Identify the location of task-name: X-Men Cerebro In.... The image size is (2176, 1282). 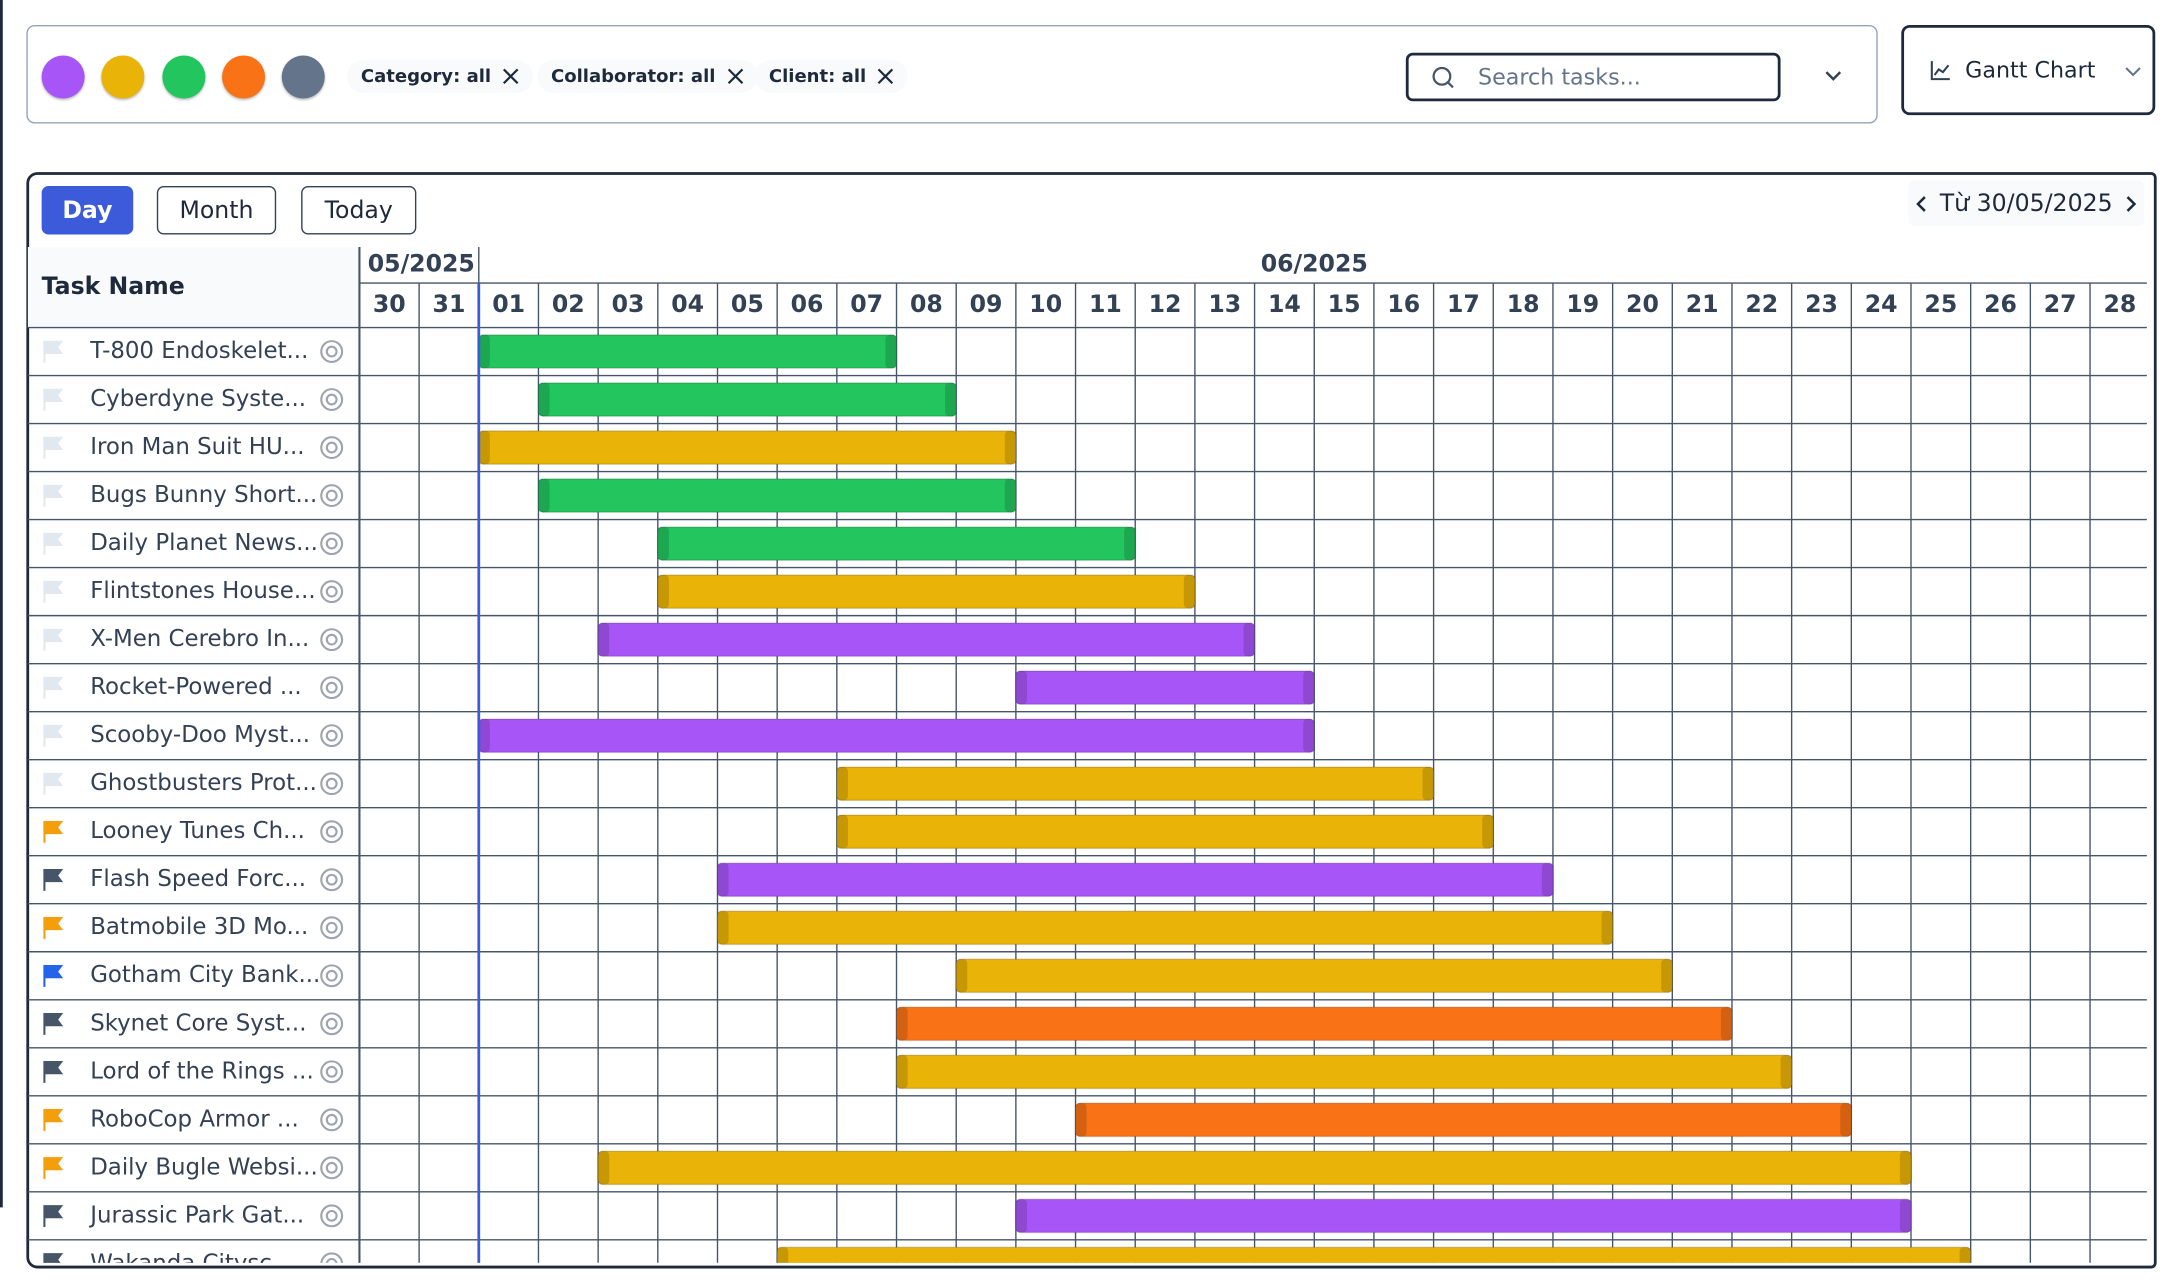
(199, 639).